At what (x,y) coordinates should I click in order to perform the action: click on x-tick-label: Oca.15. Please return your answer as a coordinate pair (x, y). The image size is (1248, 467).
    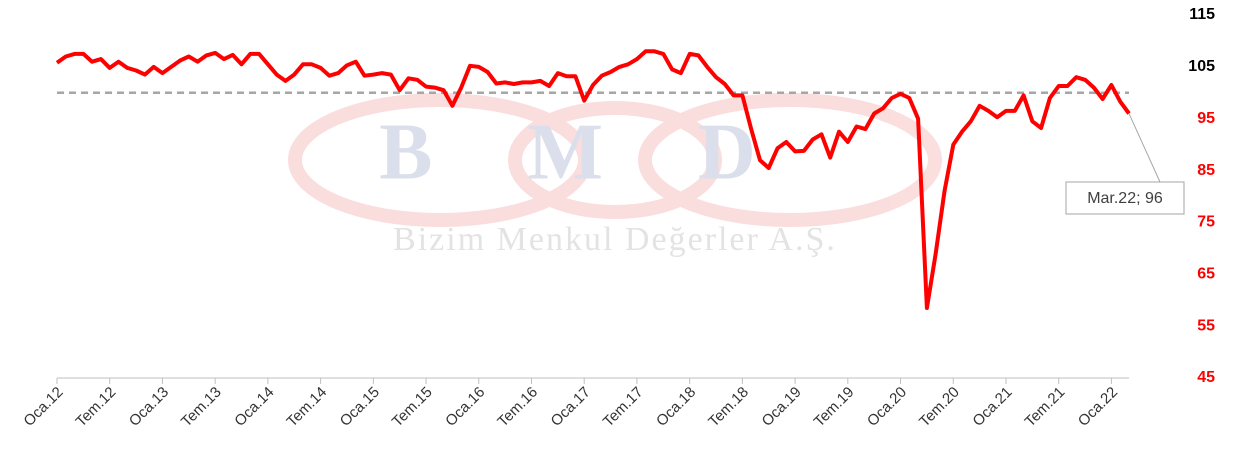
    Looking at the image, I should click on (360, 407).